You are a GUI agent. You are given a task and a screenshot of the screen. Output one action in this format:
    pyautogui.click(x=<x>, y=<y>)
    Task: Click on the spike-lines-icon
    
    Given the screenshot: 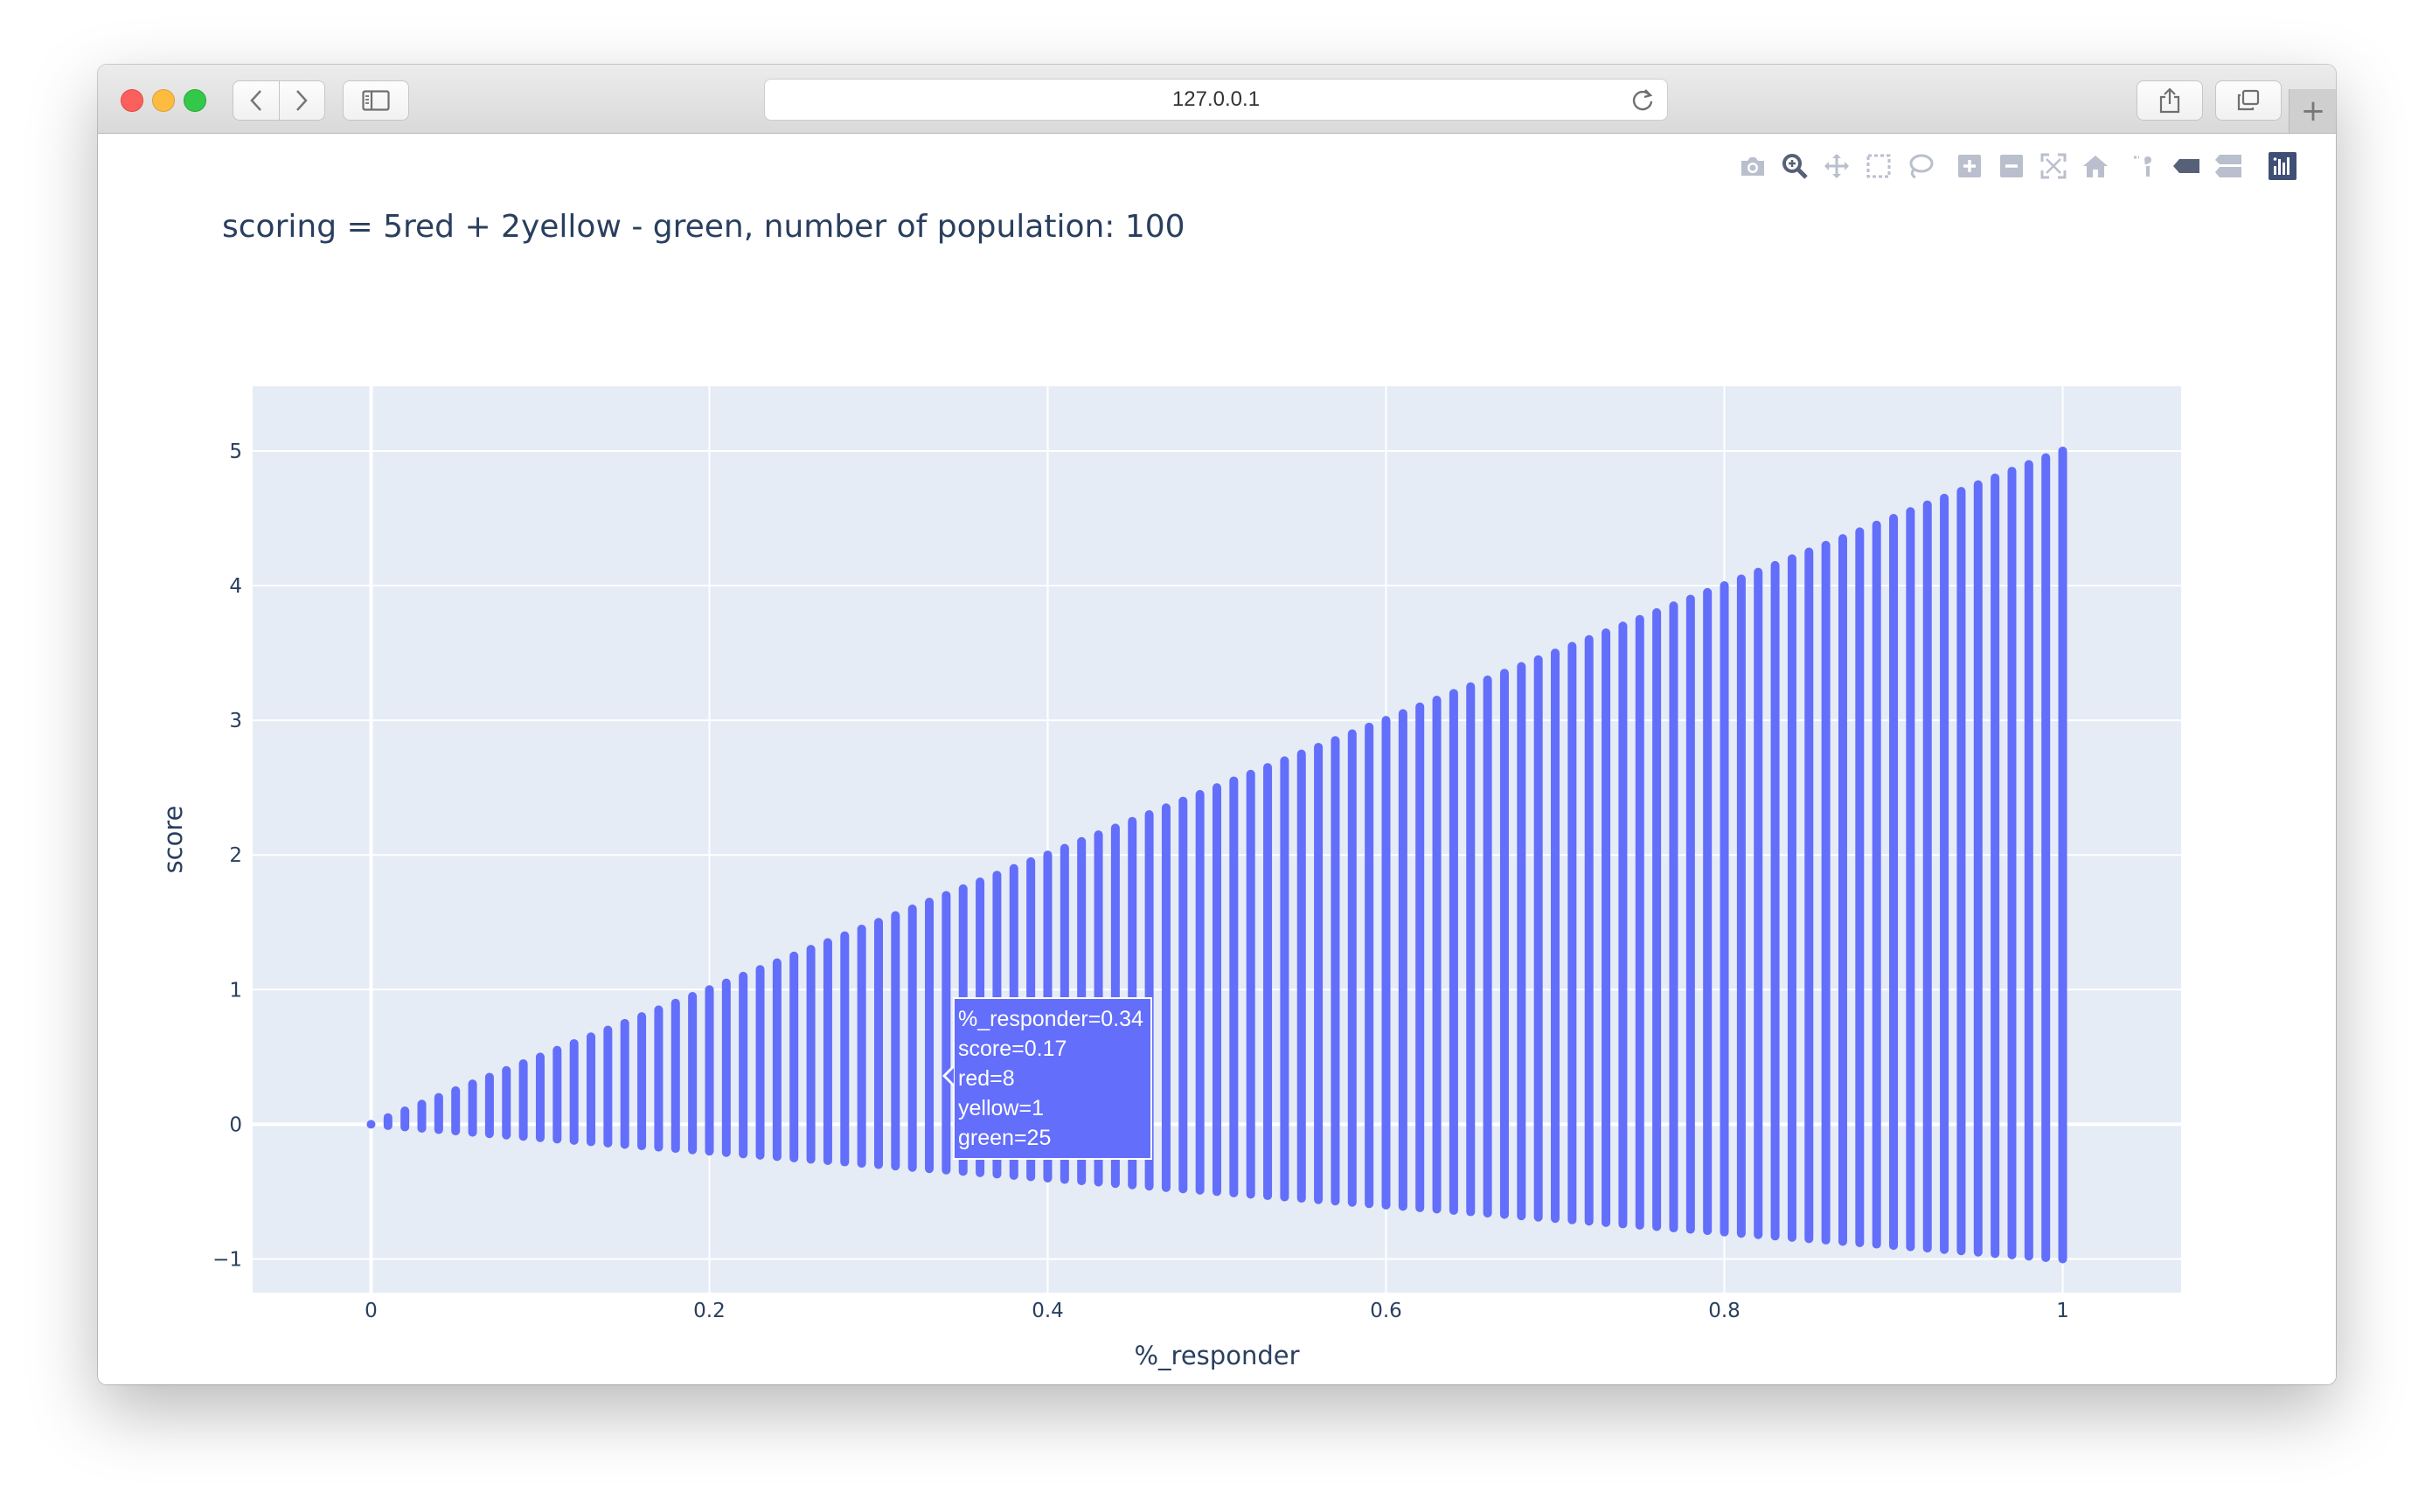 What is the action you would take?
    pyautogui.click(x=2144, y=166)
    